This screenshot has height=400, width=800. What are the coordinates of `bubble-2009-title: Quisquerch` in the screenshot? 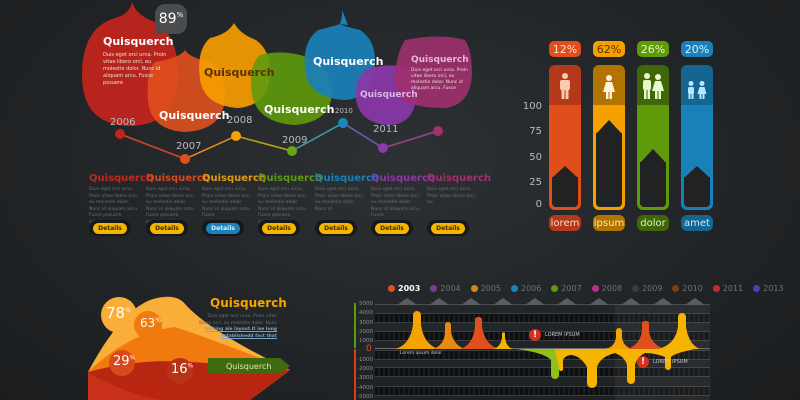 It's located at (299, 109).